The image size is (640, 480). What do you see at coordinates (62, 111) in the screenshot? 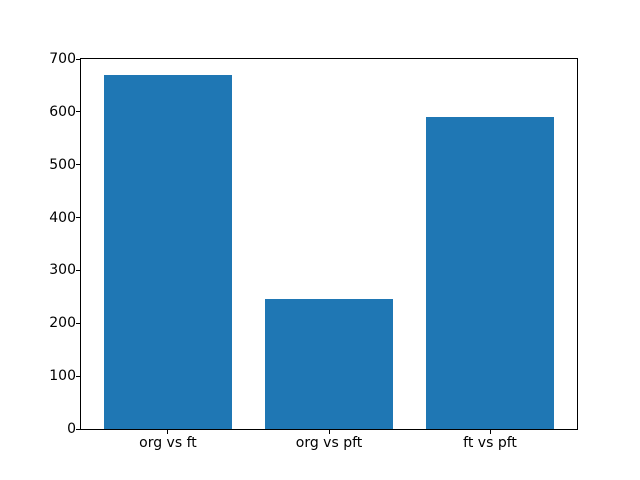
I see `y-axis-tick-label: 600` at bounding box center [62, 111].